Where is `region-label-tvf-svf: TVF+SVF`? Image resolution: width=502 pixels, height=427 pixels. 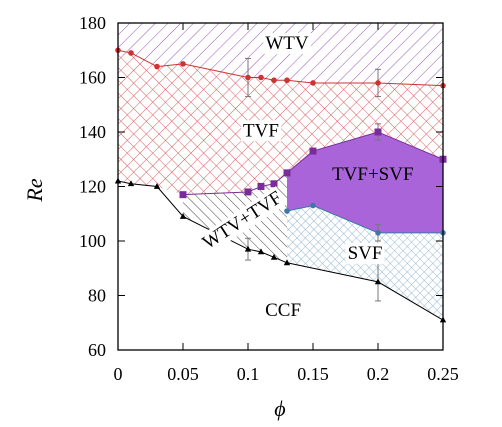 region-label-tvf-svf: TVF+SVF is located at coordinates (372, 174).